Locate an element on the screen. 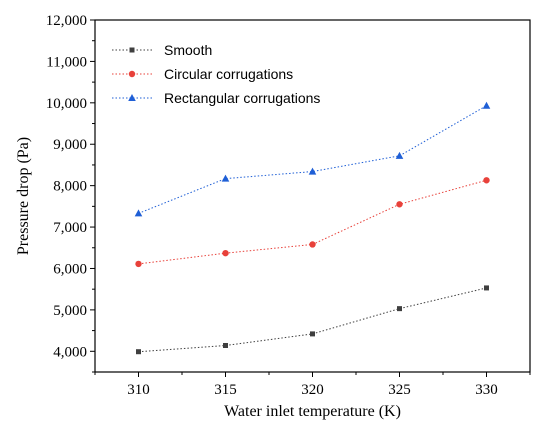  series-line is located at coordinates (312, 320).